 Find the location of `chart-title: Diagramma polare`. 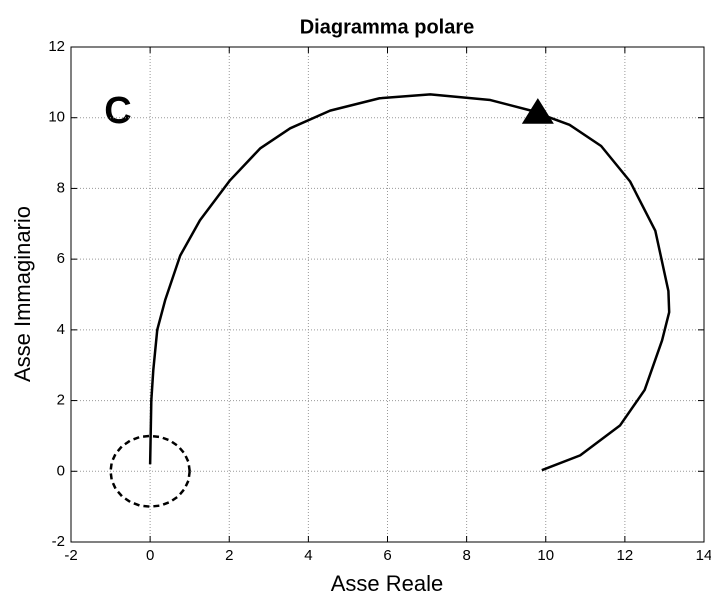

chart-title: Diagramma polare is located at coordinates (387, 27).